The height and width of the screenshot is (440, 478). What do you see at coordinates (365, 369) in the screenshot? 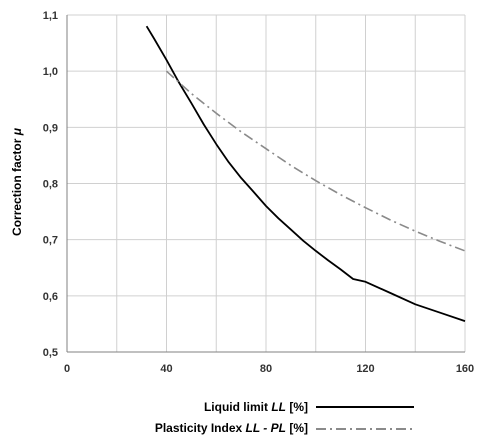
I see `x-tick-label: 120` at bounding box center [365, 369].